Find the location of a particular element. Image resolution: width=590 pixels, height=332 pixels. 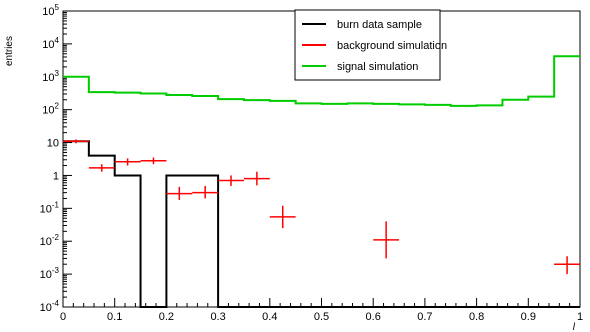

y-tick-label: 10⁵ is located at coordinates (50, 10).